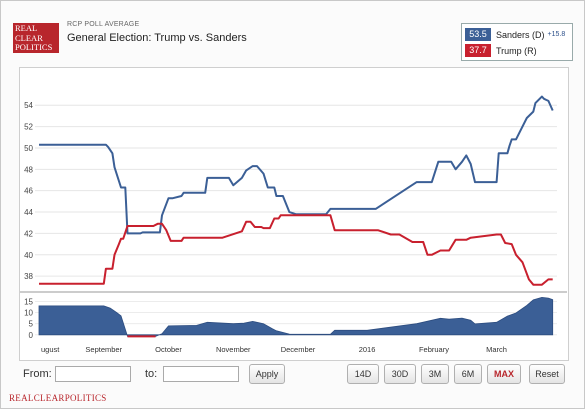 The image size is (585, 410). What do you see at coordinates (28, 212) in the screenshot?
I see `y-tick-label: 44` at bounding box center [28, 212].